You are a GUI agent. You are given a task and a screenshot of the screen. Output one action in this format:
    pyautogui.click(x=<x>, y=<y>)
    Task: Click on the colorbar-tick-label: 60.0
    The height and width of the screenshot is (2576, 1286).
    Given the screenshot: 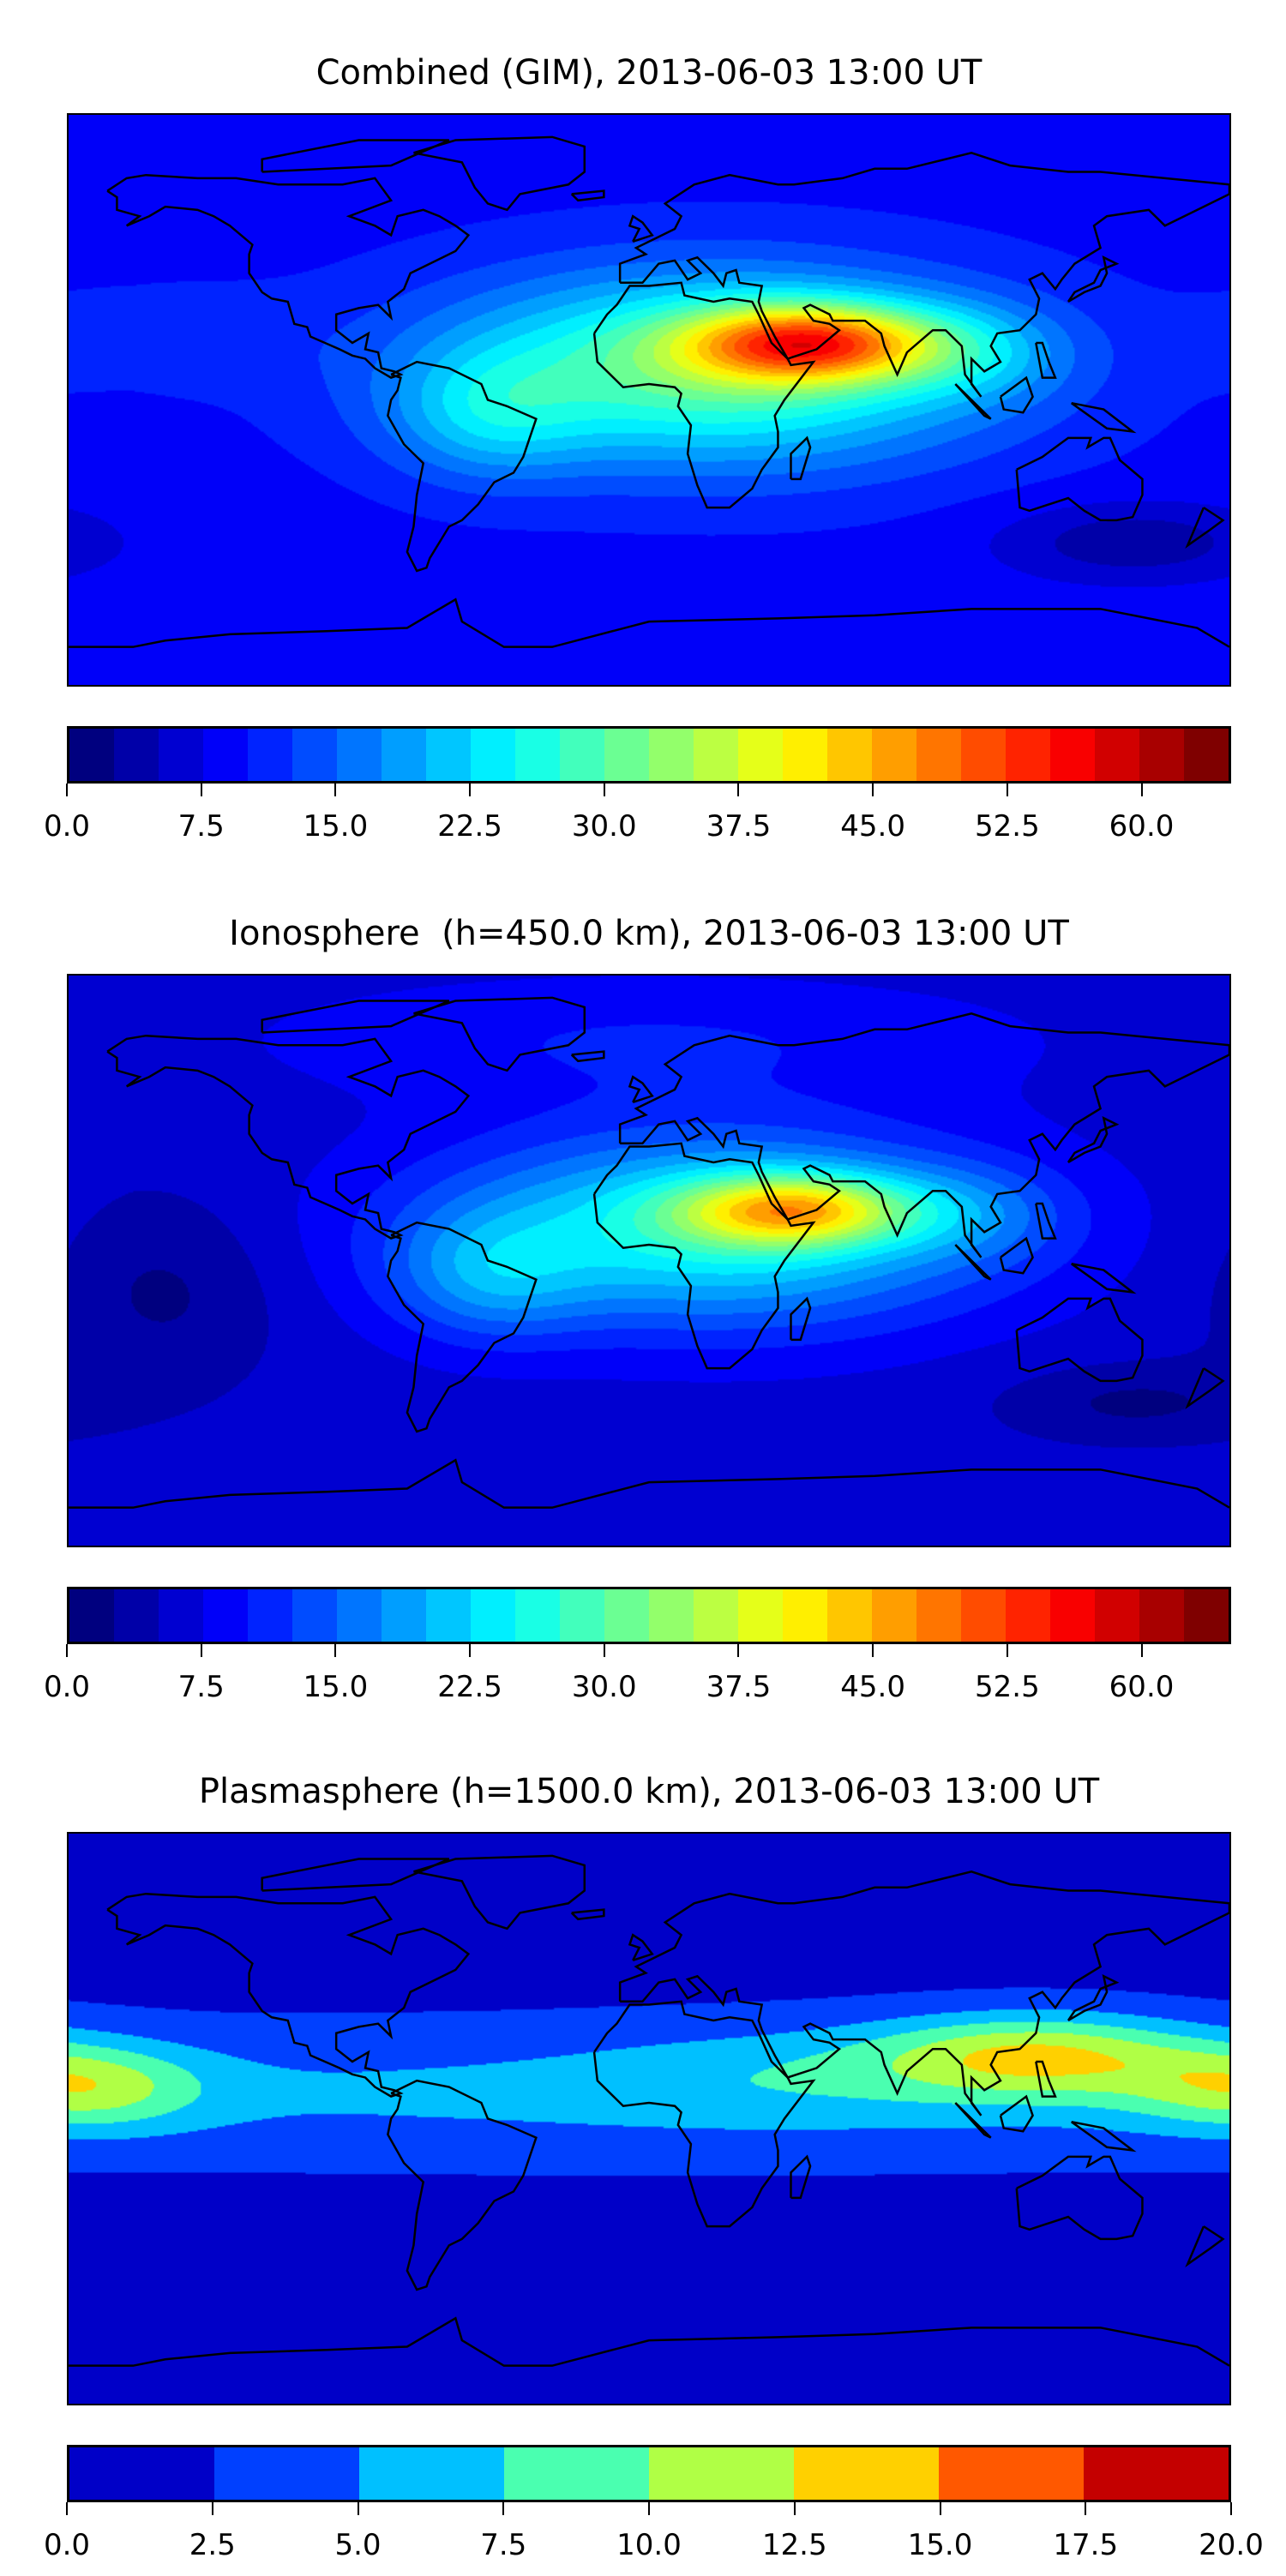 What is the action you would take?
    pyautogui.click(x=1142, y=1687)
    